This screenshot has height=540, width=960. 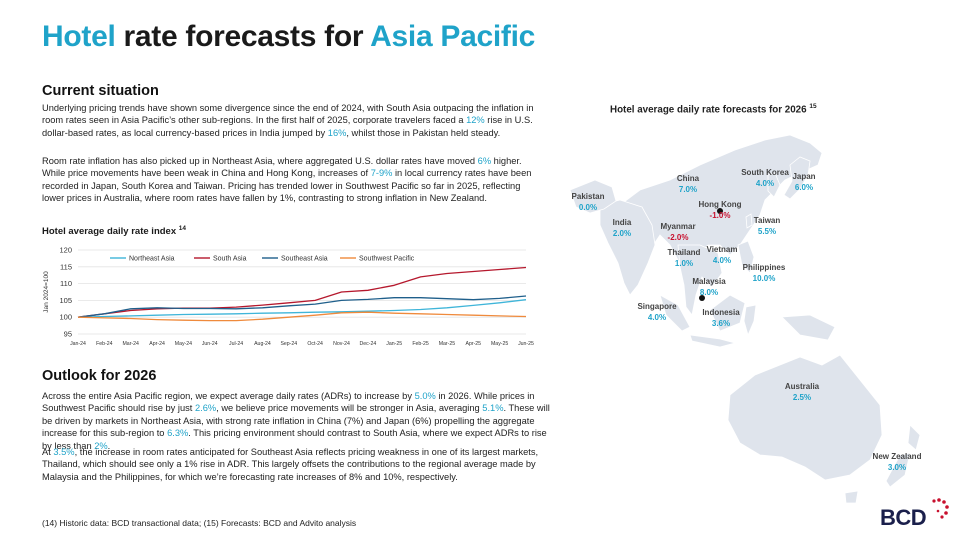 I want to click on map-land-japan, so click(x=797, y=178).